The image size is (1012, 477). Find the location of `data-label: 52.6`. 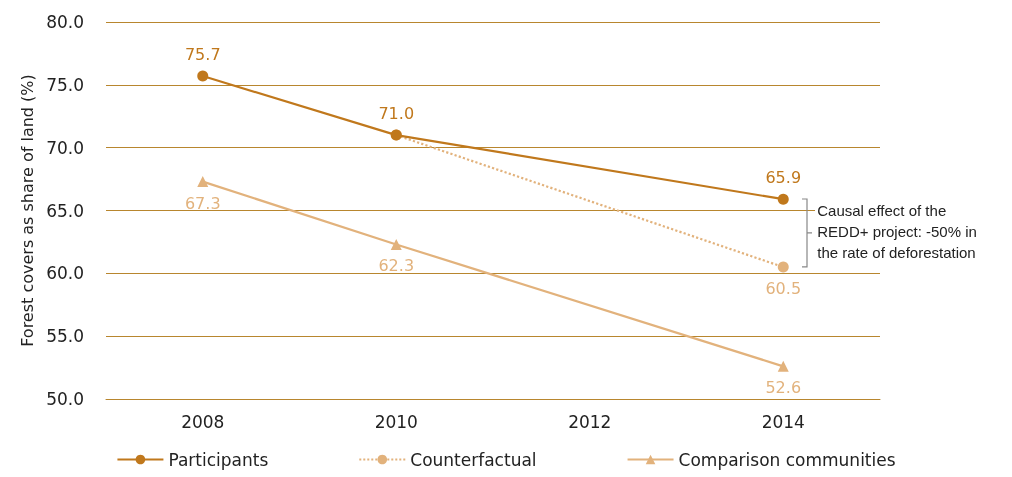

data-label: 52.6 is located at coordinates (783, 388).